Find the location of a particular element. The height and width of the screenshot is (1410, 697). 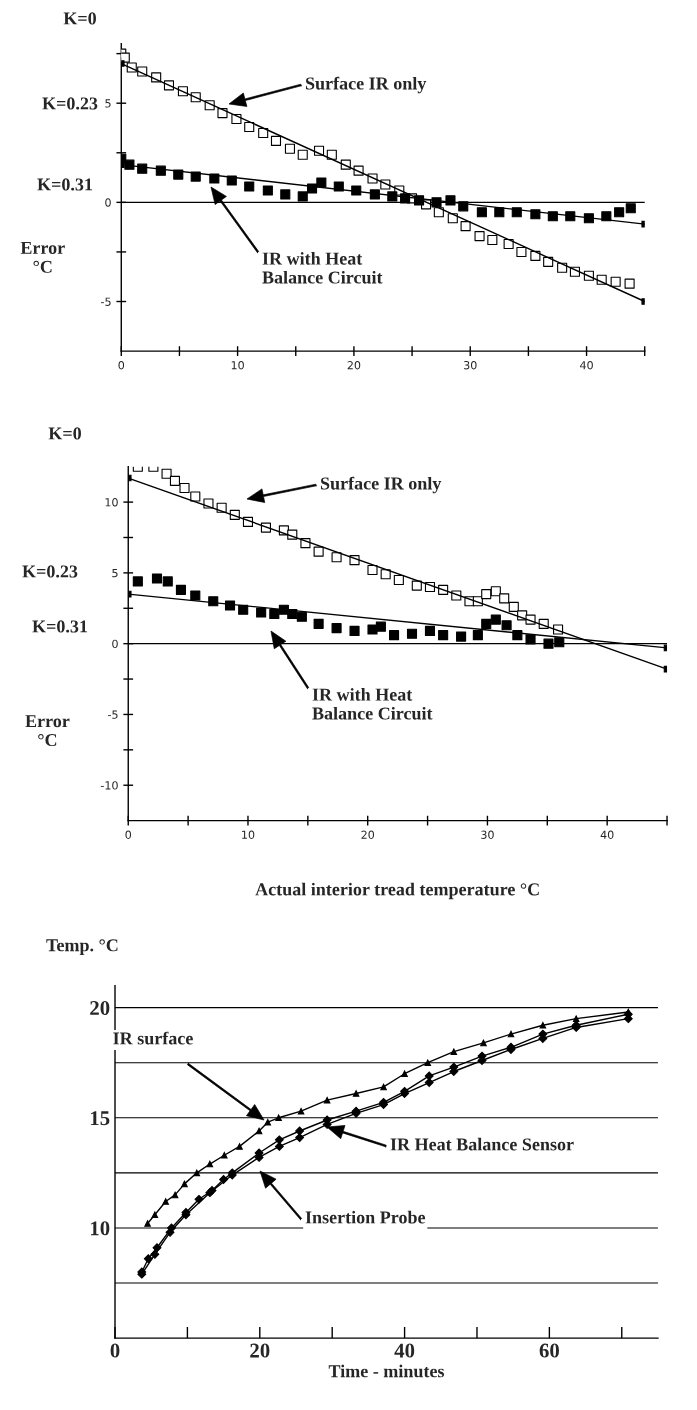

x-axis-title: Actual interior tread temperature °C is located at coordinates (397, 891).